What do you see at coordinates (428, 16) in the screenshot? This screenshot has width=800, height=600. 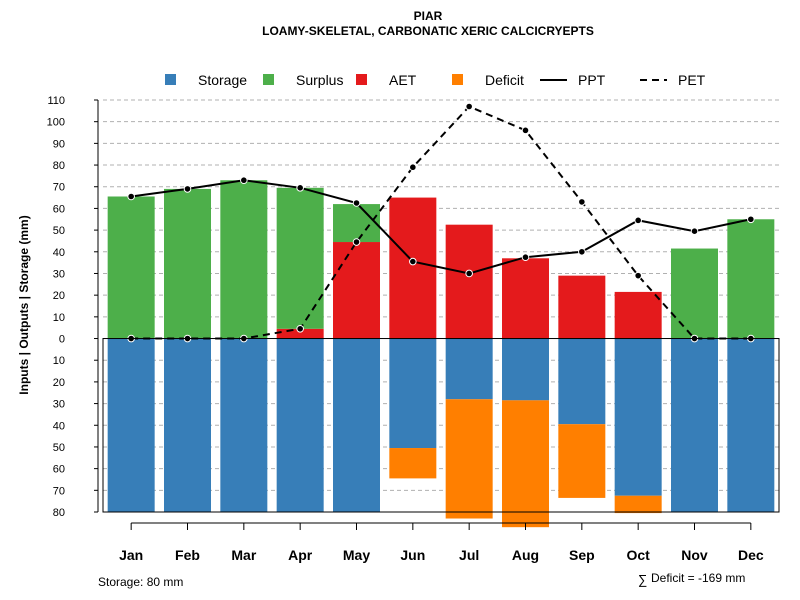 I see `chart-title: PIAR` at bounding box center [428, 16].